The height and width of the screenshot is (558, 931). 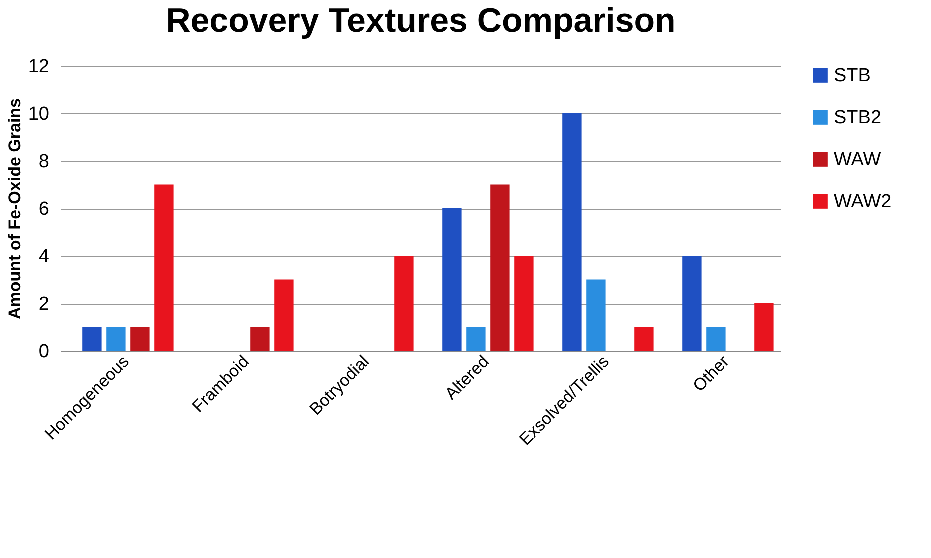 What do you see at coordinates (858, 160) in the screenshot?
I see `legend-label: WAW` at bounding box center [858, 160].